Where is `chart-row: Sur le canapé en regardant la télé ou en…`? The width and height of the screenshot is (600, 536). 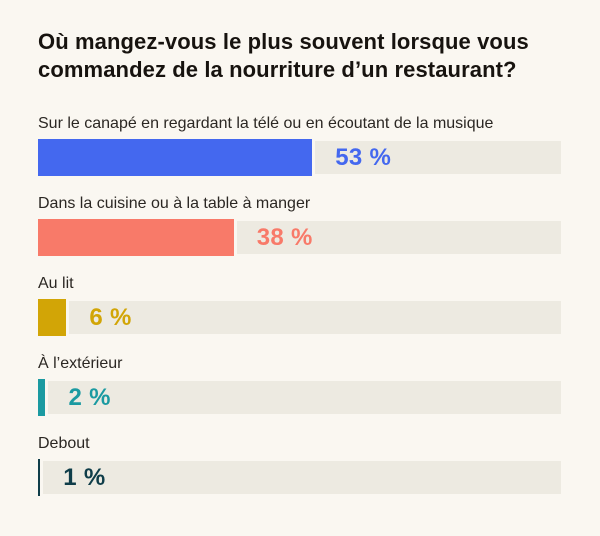
chart-row: Sur le canapé en regardant la télé ou en… is located at coordinates (299, 145).